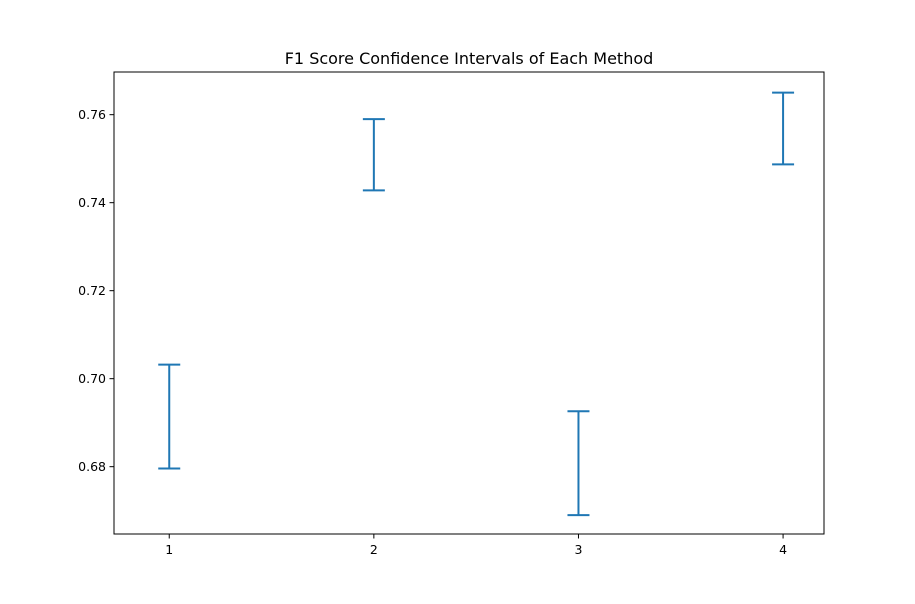 This screenshot has width=915, height=604. I want to click on x-tick-label: 4, so click(783, 549).